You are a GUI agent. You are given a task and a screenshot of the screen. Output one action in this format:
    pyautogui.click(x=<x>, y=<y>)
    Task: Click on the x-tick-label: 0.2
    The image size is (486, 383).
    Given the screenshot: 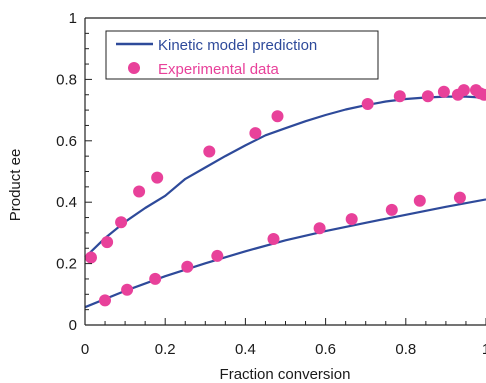 What is the action you would take?
    pyautogui.click(x=165, y=349)
    